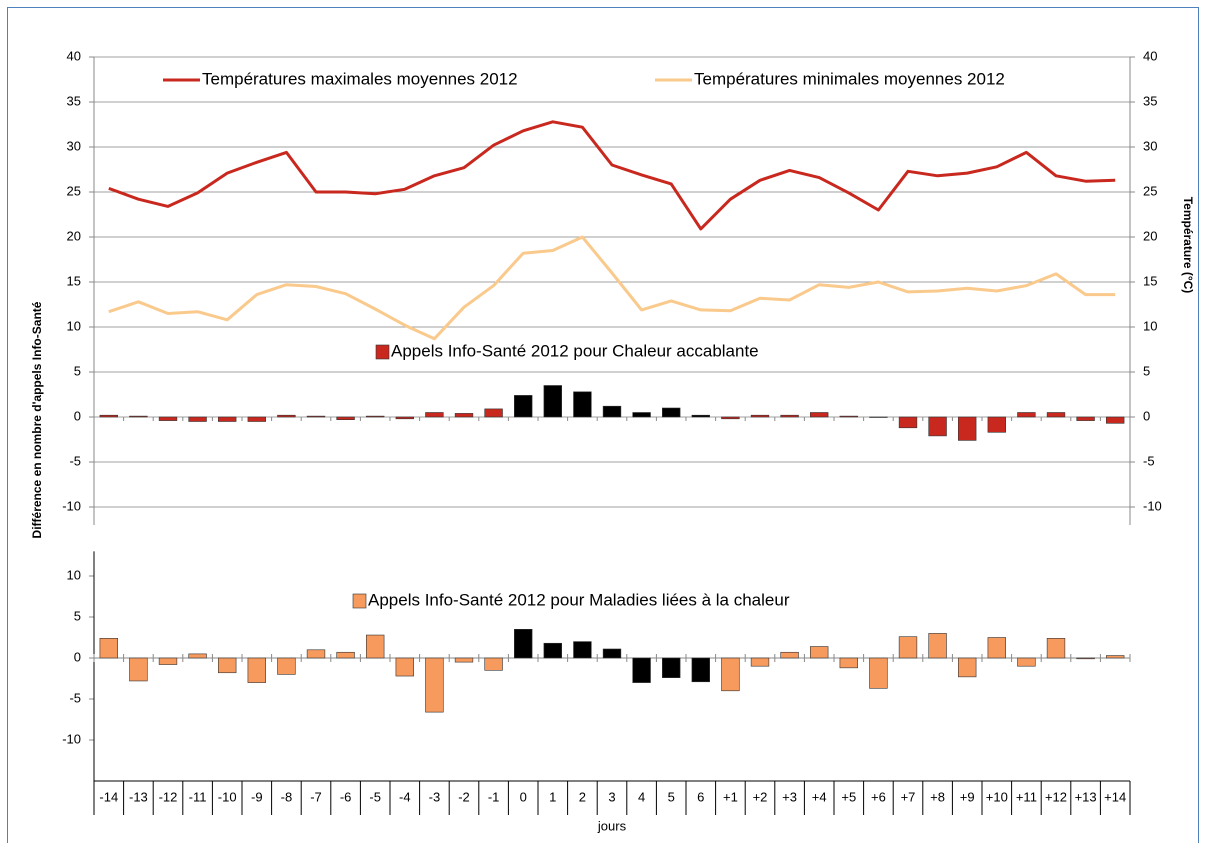 Image resolution: width=1206 pixels, height=843 pixels. What do you see at coordinates (359, 601) in the screenshot?
I see `legend-swatch` at bounding box center [359, 601].